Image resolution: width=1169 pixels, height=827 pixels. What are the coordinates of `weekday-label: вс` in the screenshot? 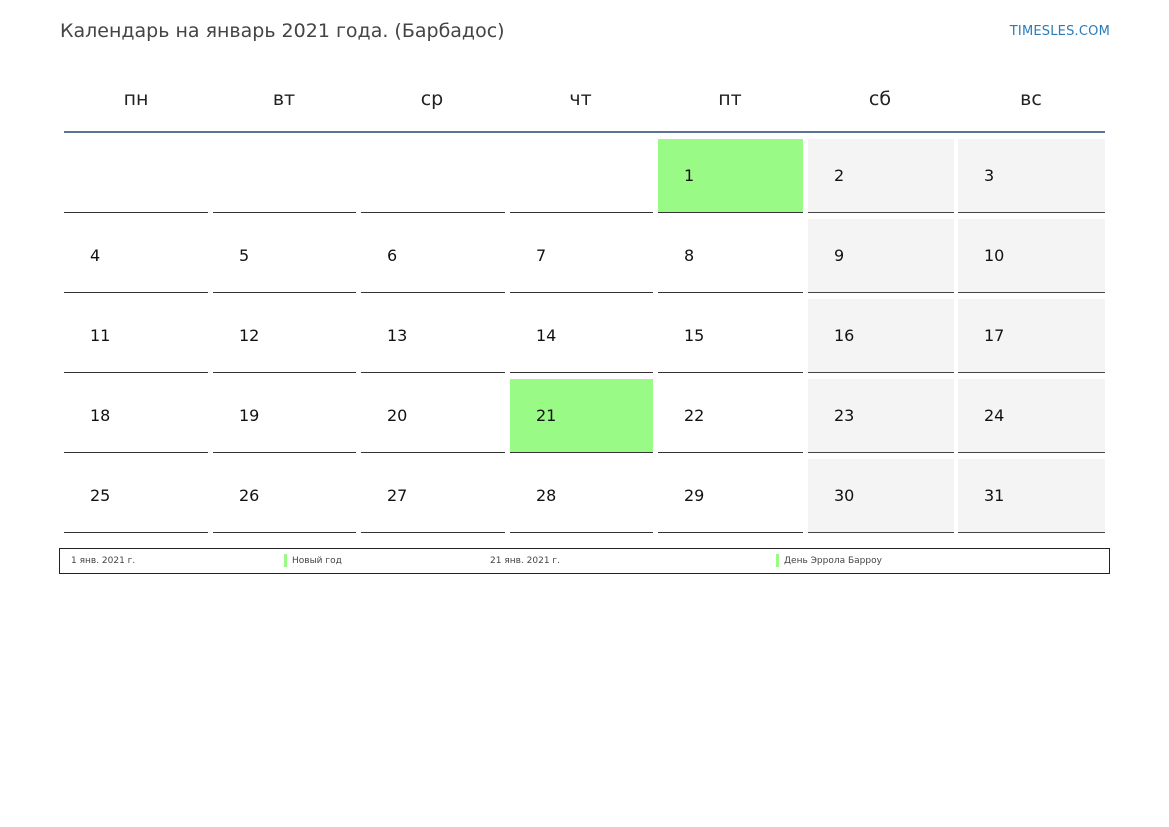 It's located at (1031, 99).